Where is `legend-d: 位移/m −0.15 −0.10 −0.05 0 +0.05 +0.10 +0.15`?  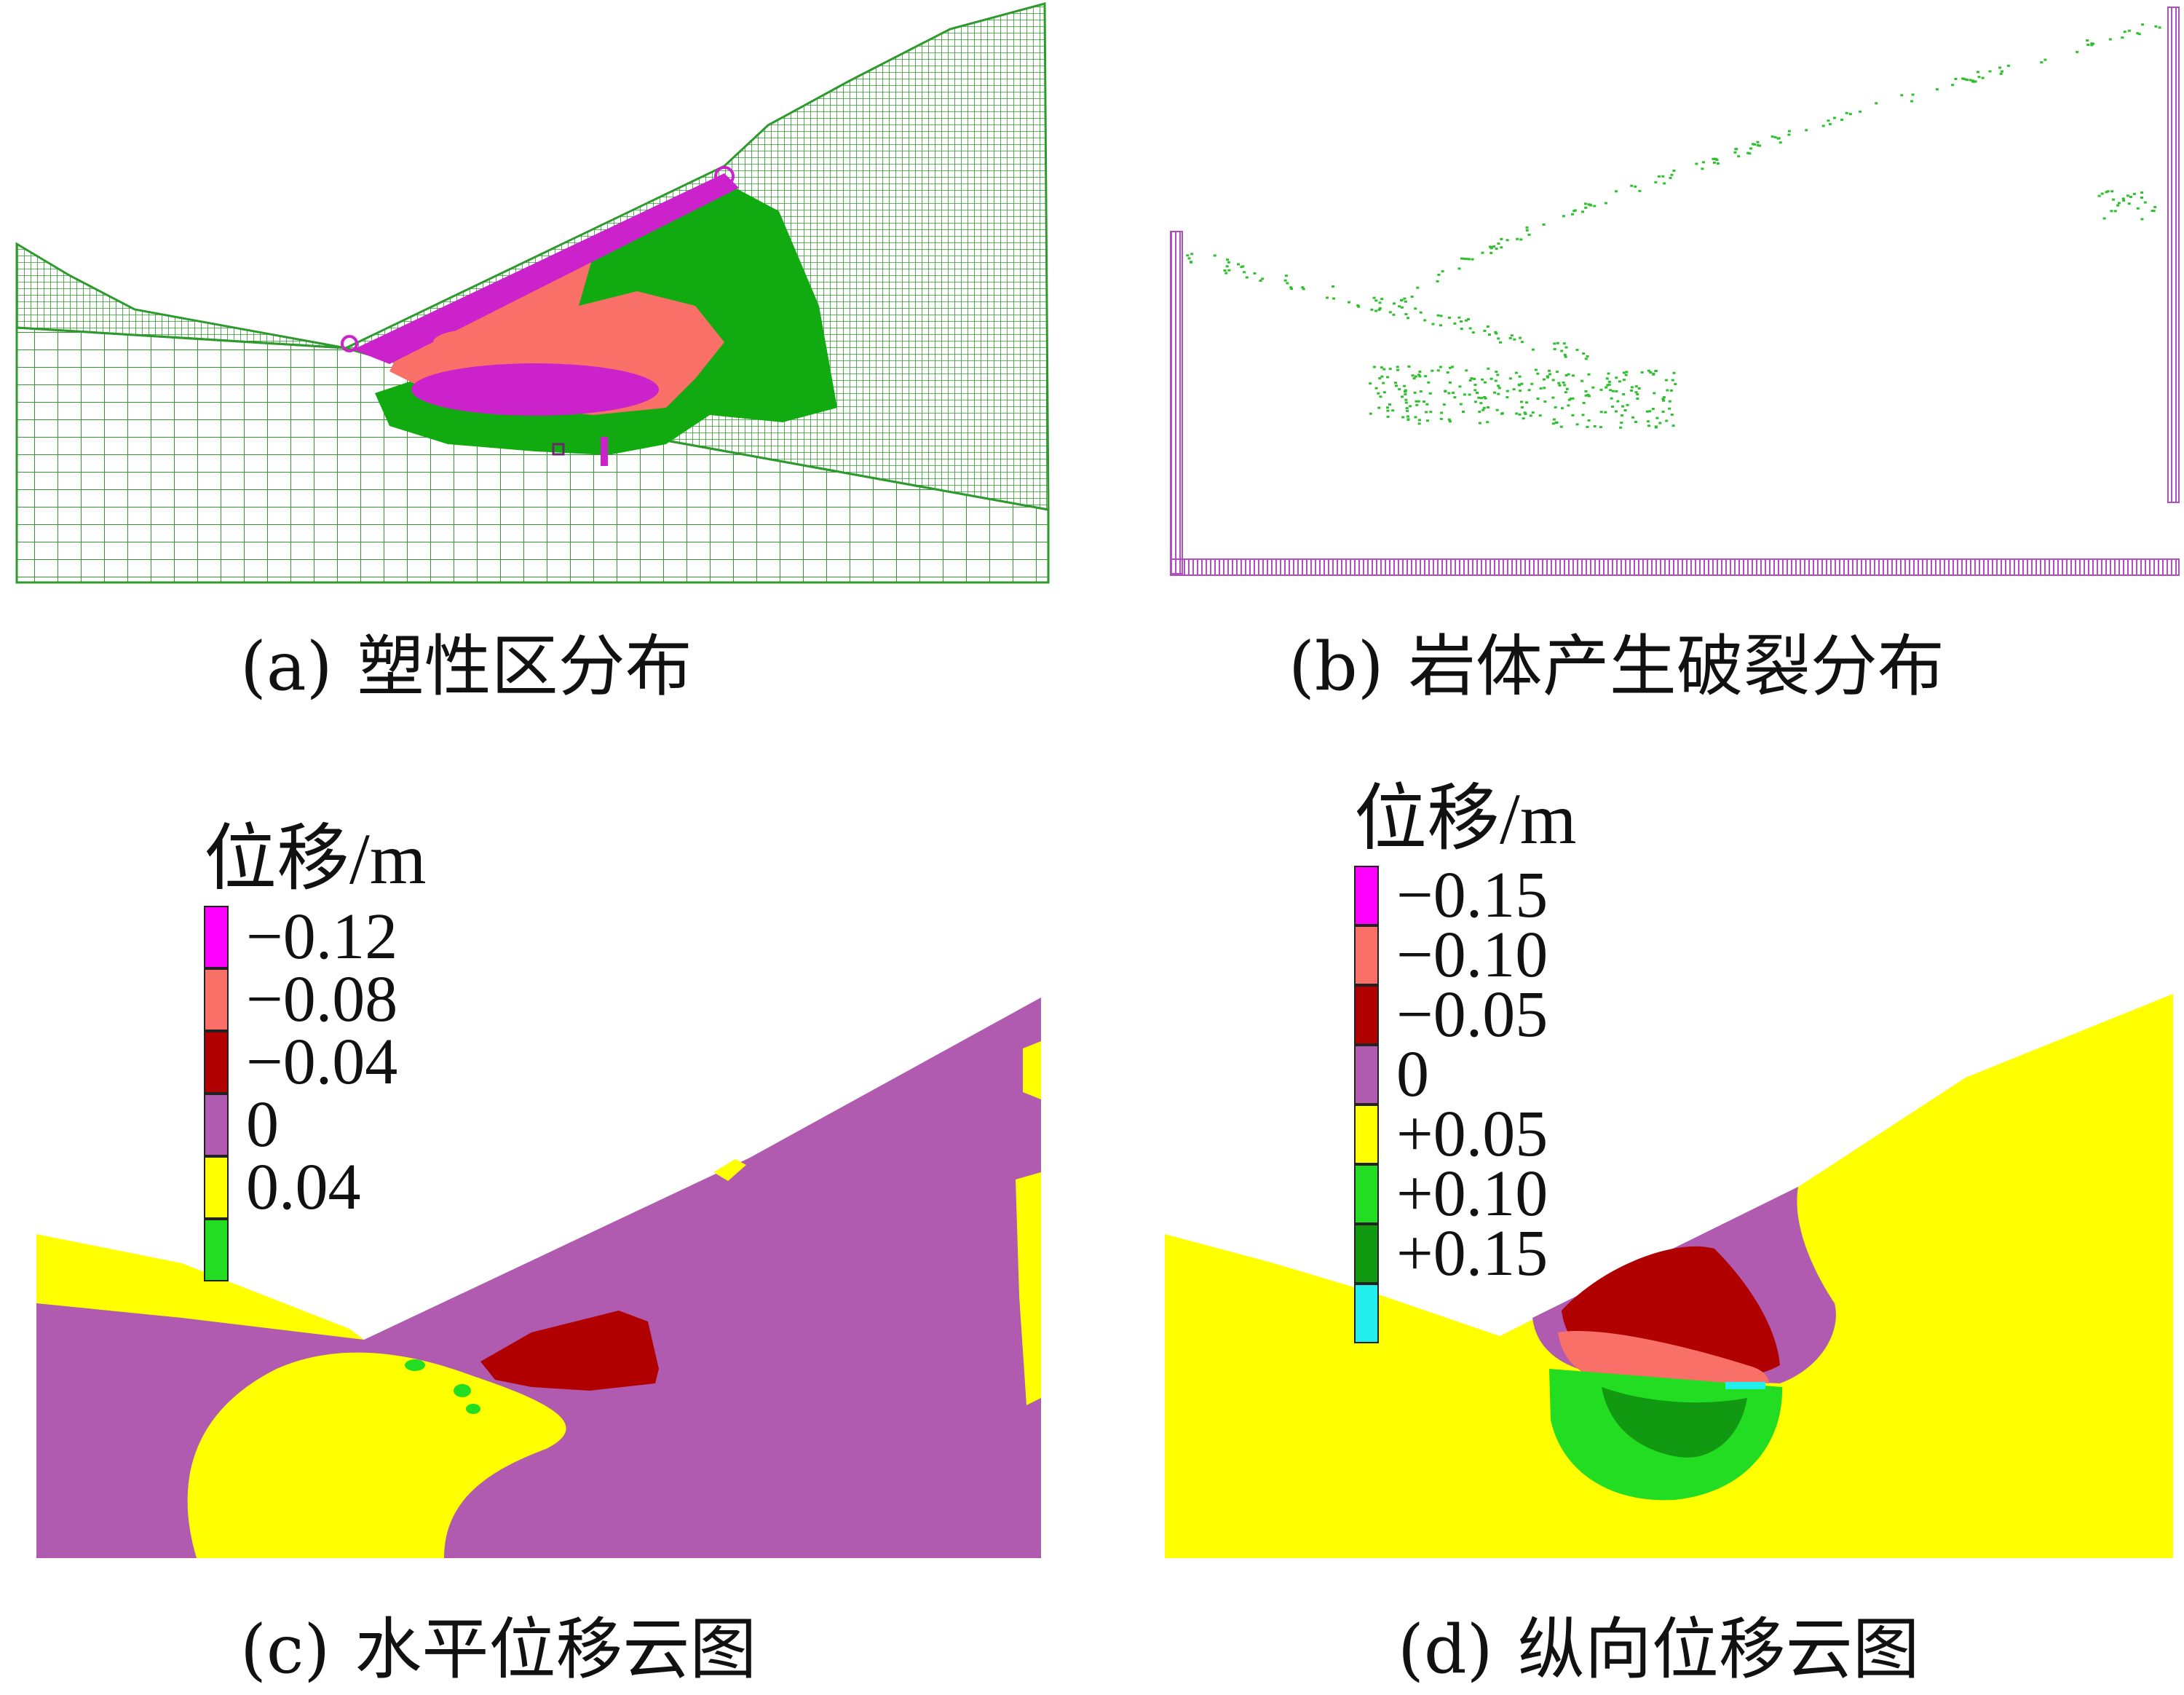
legend-d: 位移/m −0.15 −0.10 −0.05 0 +0.05 +0.10 +0.15 is located at coordinates (1465, 1063).